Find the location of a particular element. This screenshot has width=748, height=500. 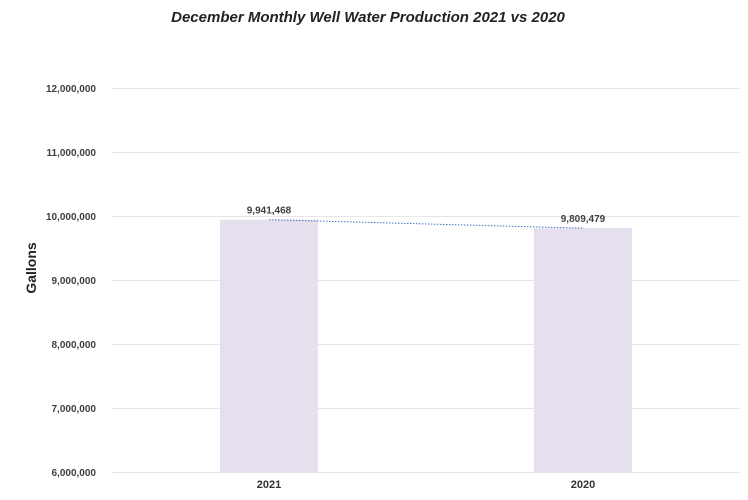

bar-2021 is located at coordinates (269, 345).